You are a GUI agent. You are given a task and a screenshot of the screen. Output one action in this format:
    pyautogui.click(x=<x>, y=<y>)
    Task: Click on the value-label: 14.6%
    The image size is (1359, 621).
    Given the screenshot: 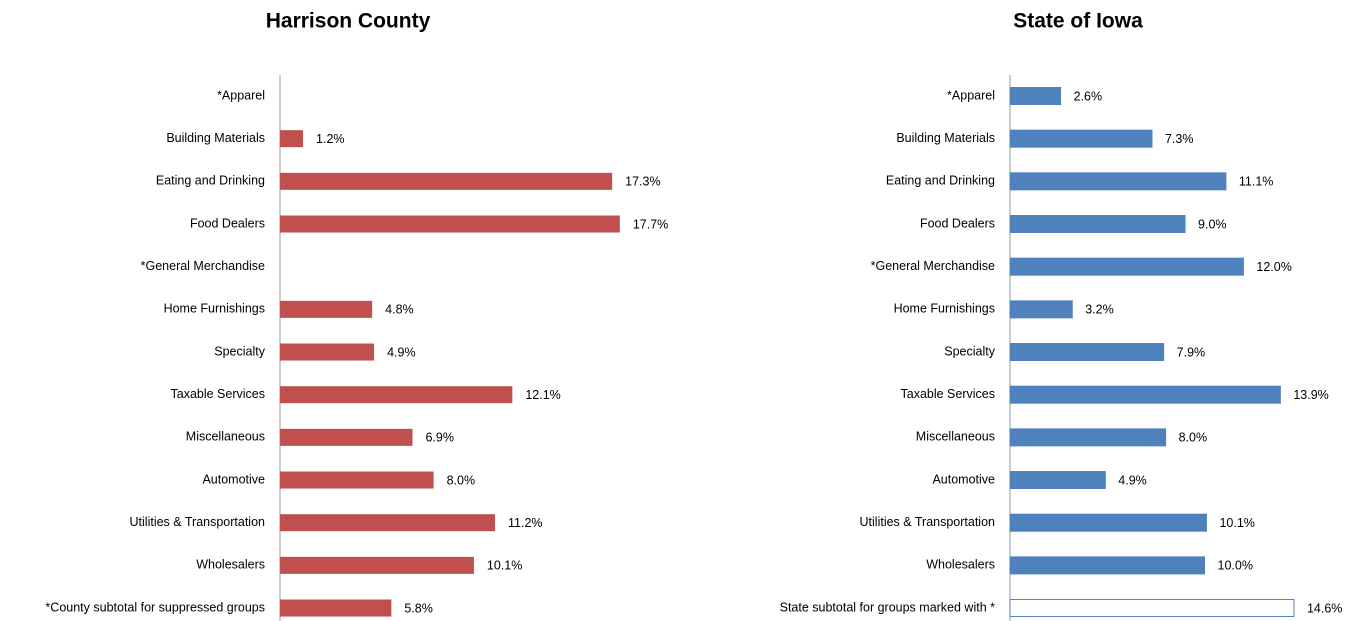 What is the action you would take?
    pyautogui.click(x=1324, y=608)
    